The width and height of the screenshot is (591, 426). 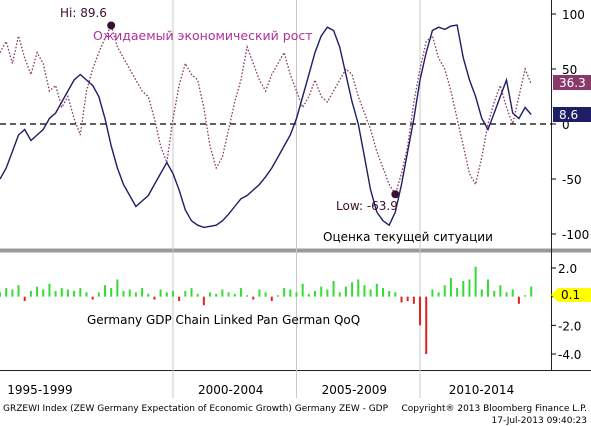 I want to click on last-value-gdp: 0.1, so click(x=571, y=295).